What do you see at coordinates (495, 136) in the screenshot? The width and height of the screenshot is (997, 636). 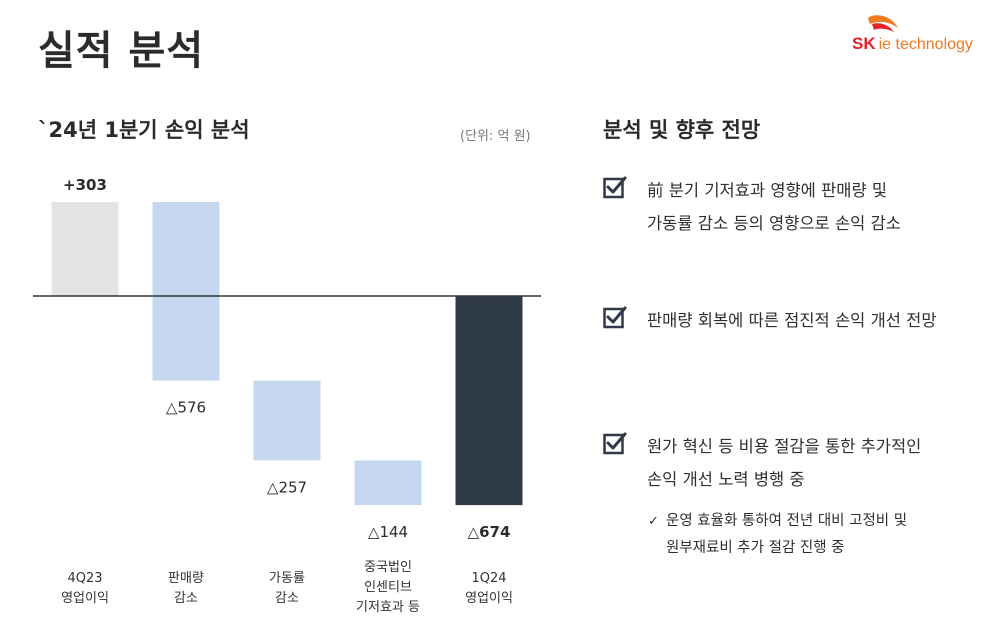 I see `unit-note: (단위: 억 원)` at bounding box center [495, 136].